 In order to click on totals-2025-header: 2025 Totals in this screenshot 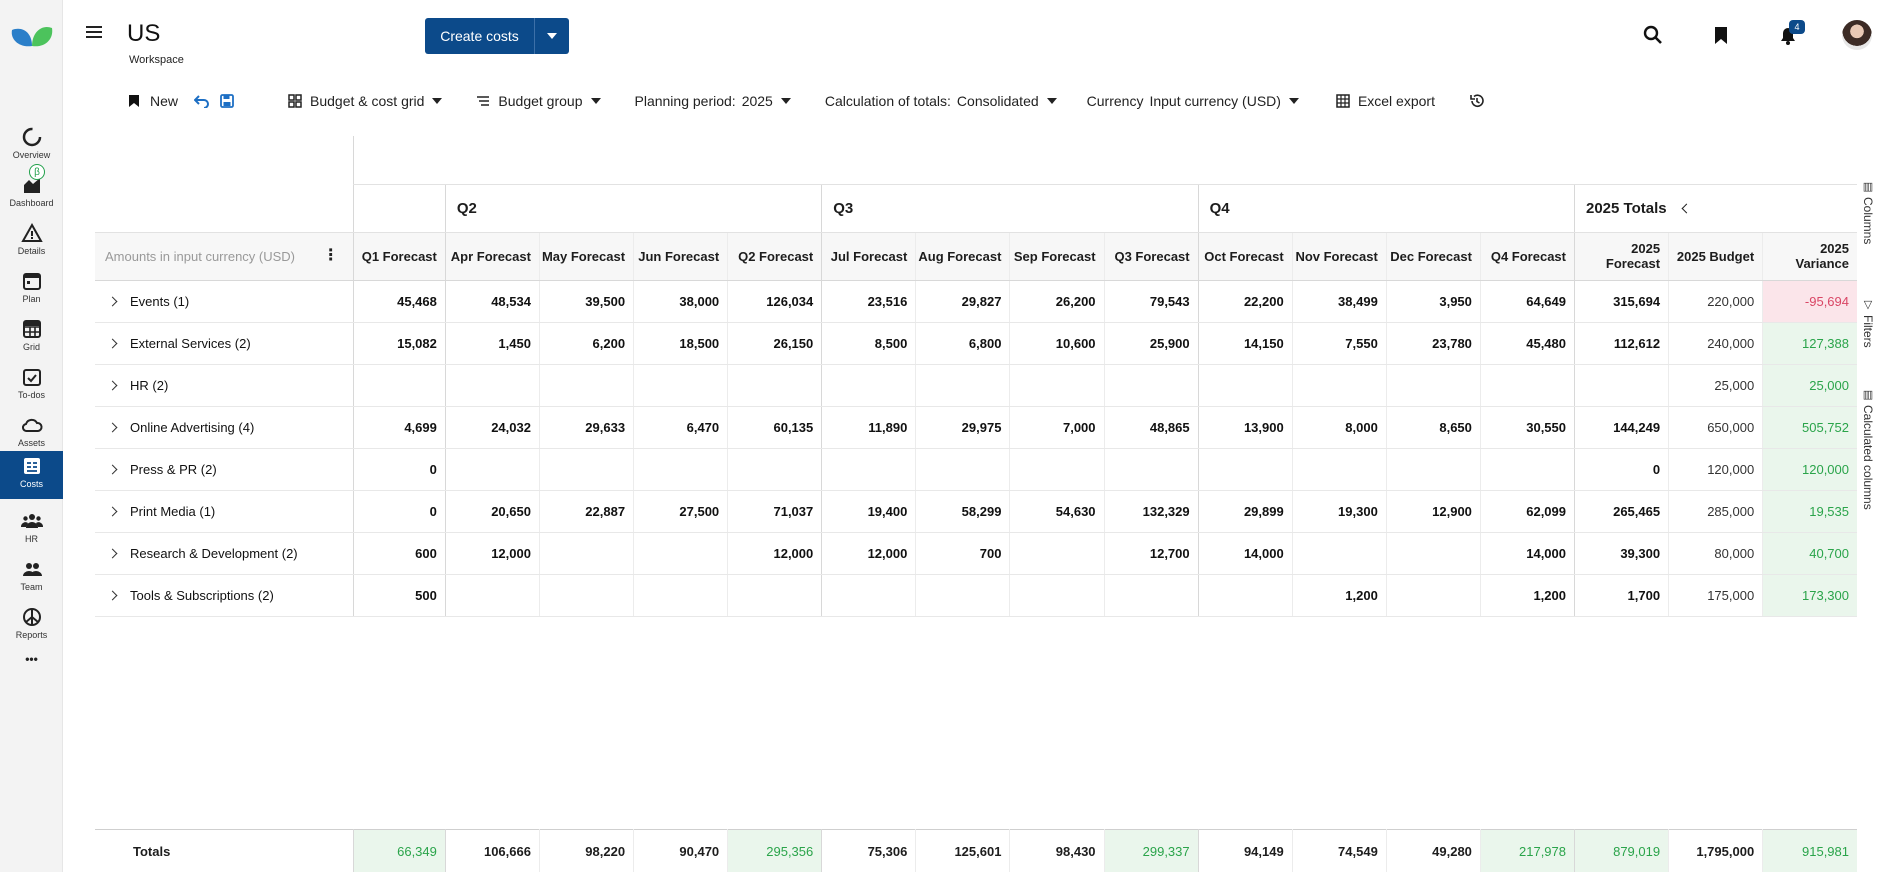, I will do `click(1715, 208)`.